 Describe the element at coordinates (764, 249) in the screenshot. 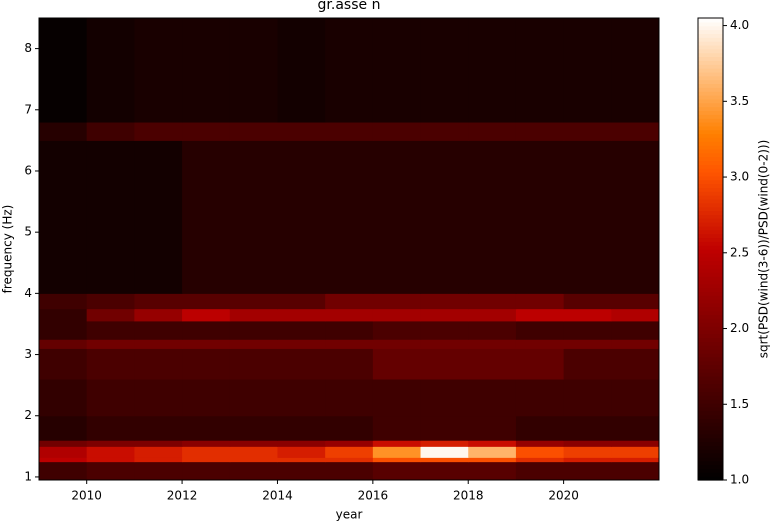

I see `colorbar-label: sqrt(PSD(wind(3-6))/PSD(wind(0-2)))` at that location.